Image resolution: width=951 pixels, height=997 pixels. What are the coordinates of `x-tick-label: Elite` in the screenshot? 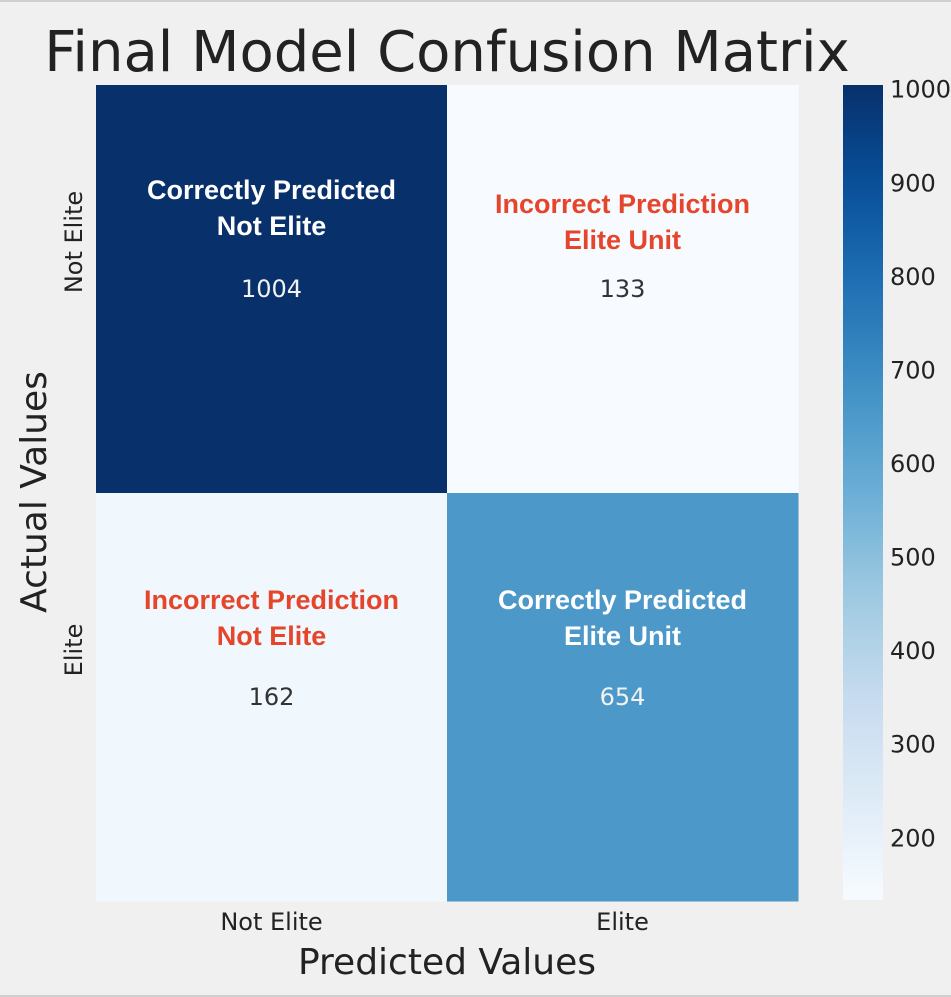 It's located at (622, 922).